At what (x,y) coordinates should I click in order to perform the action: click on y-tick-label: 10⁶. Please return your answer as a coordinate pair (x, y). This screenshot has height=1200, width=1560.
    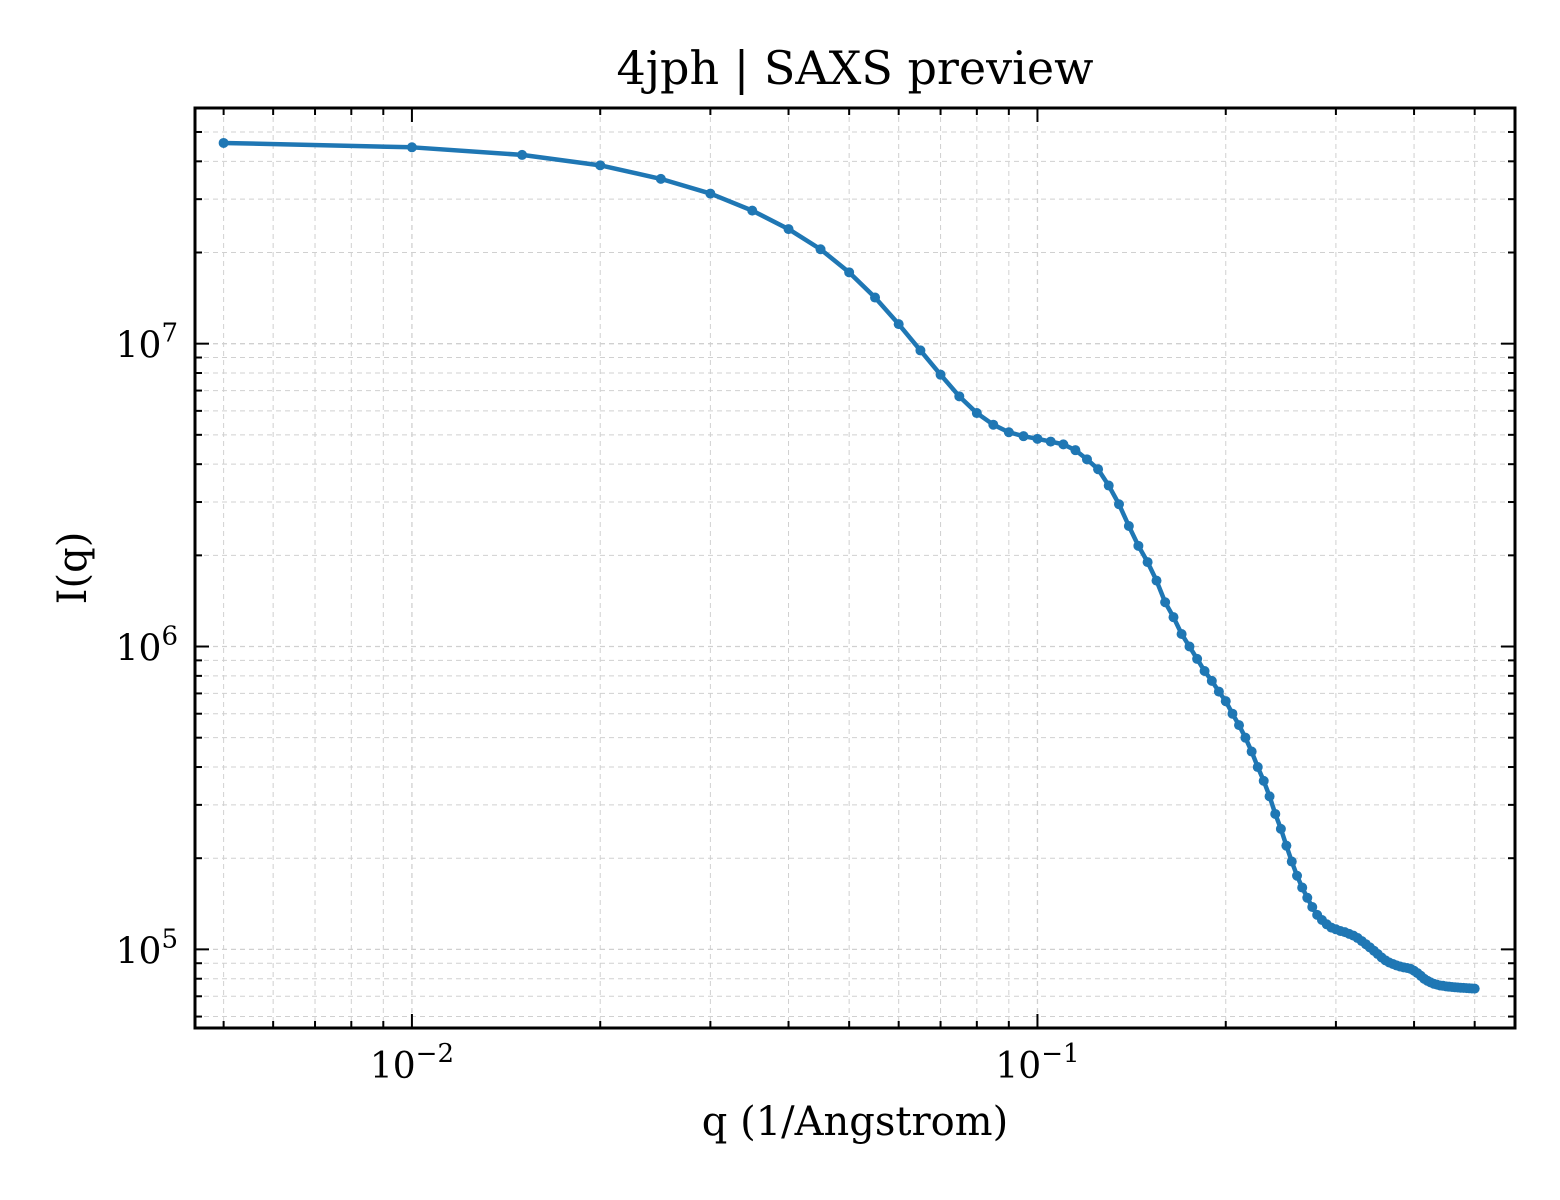
    Looking at the image, I should click on (147, 646).